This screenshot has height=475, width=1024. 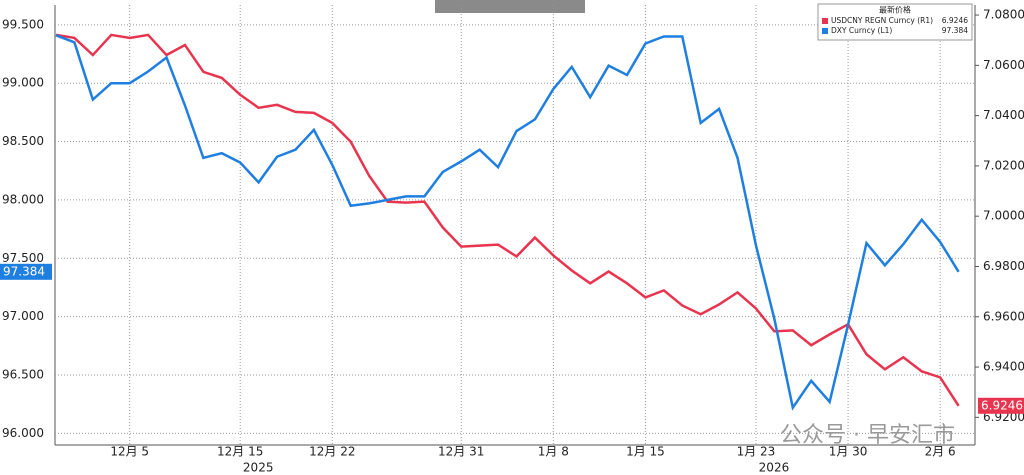 I want to click on y-tick-label: 99.500, so click(x=23, y=24).